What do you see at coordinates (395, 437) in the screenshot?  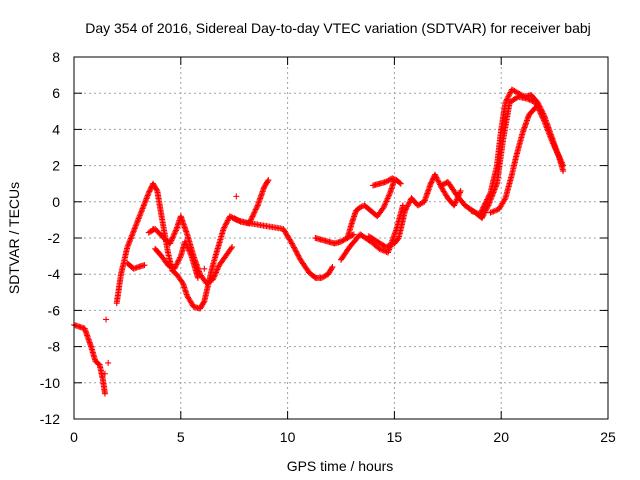 I see `x-tick-label: 15` at bounding box center [395, 437].